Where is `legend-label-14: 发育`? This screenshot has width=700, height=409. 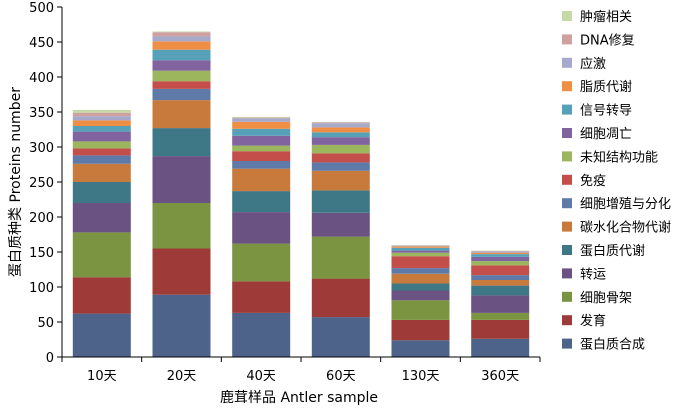 legend-label-14: 发育 is located at coordinates (593, 321).